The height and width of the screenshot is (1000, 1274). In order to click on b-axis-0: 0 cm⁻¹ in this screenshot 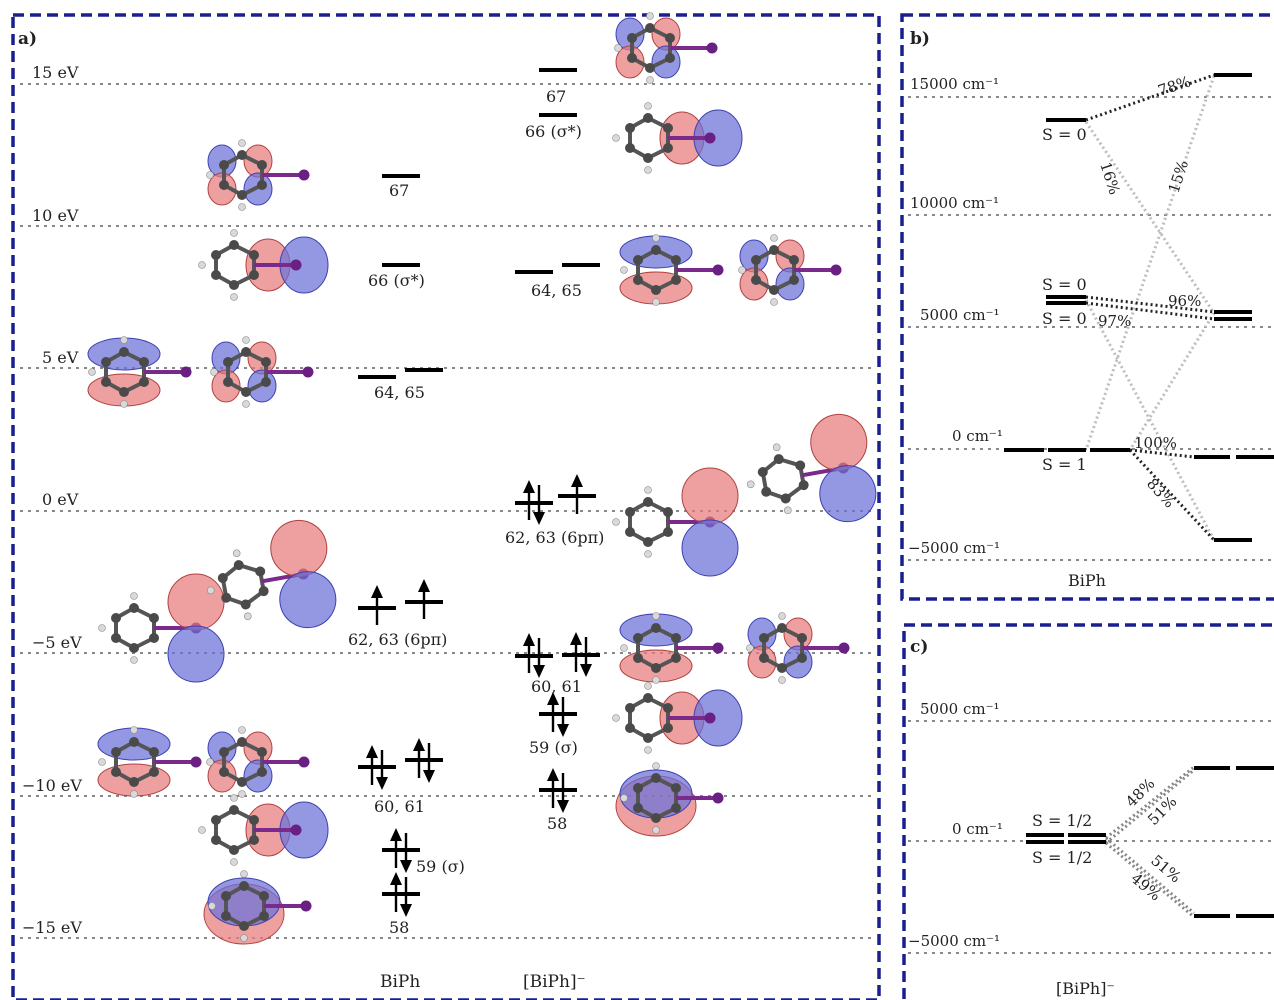, I will do `click(977, 436)`.